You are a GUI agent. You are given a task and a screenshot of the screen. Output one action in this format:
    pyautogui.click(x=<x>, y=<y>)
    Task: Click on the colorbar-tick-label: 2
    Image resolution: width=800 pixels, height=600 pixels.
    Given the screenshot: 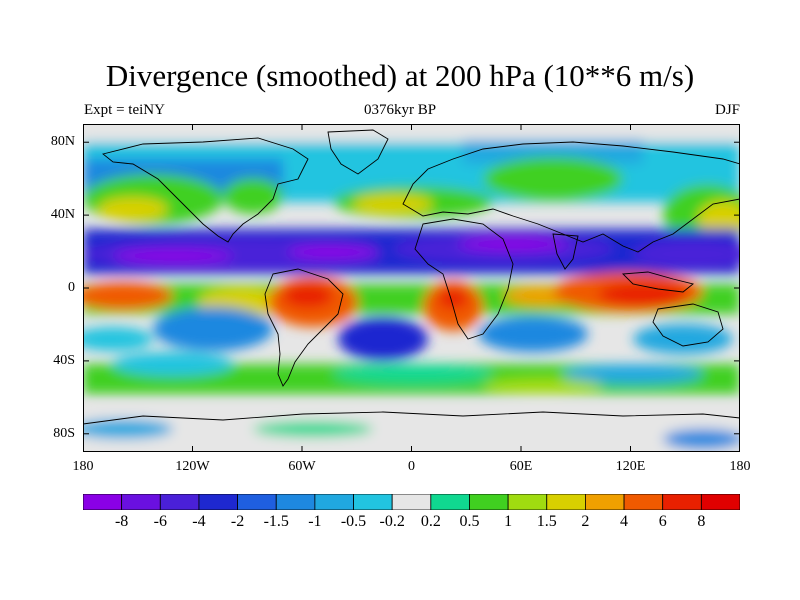 What is the action you would take?
    pyautogui.click(x=585, y=521)
    